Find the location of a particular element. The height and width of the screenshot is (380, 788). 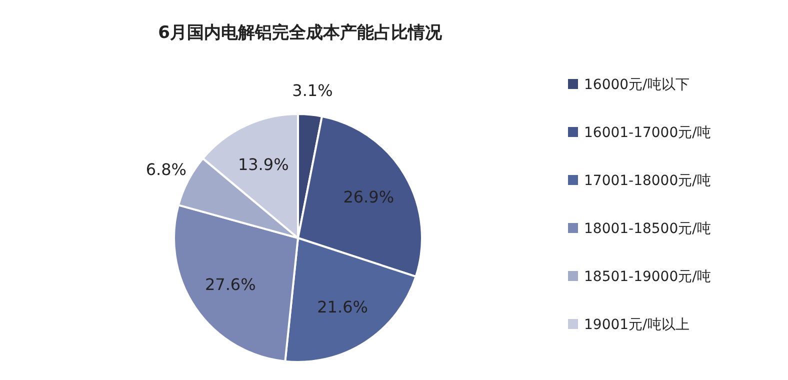

data-label: 21.6% is located at coordinates (342, 307).